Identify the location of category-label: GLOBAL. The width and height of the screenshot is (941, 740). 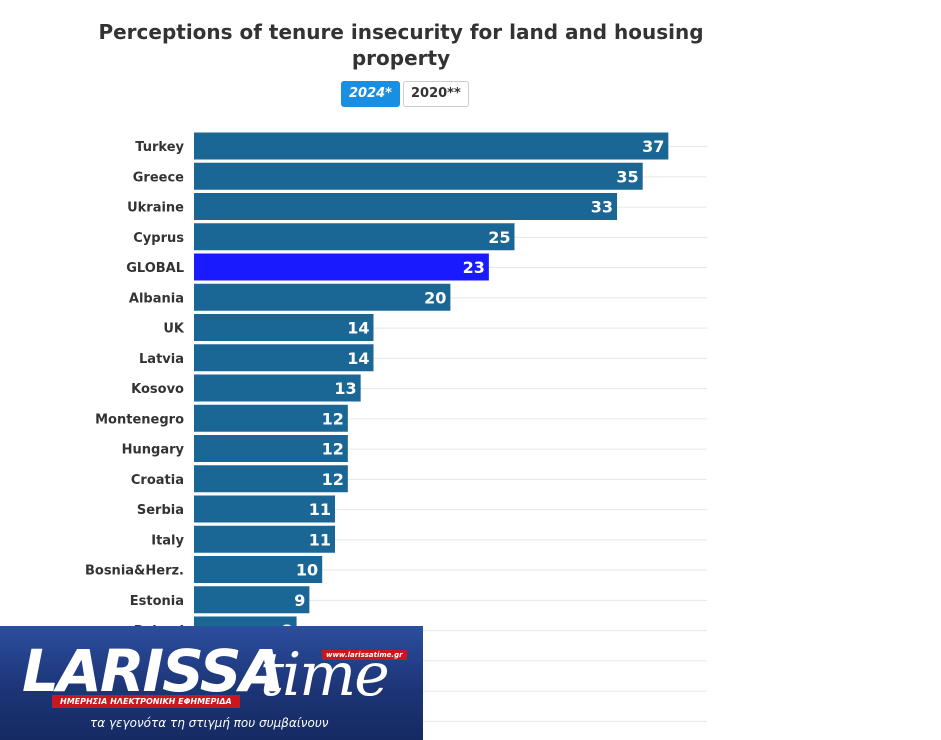
(155, 268).